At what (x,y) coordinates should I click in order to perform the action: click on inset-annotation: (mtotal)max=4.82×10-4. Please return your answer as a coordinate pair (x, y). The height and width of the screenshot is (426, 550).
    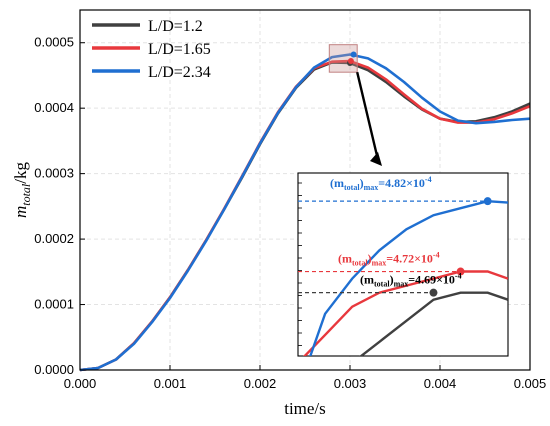
    Looking at the image, I should click on (381, 183).